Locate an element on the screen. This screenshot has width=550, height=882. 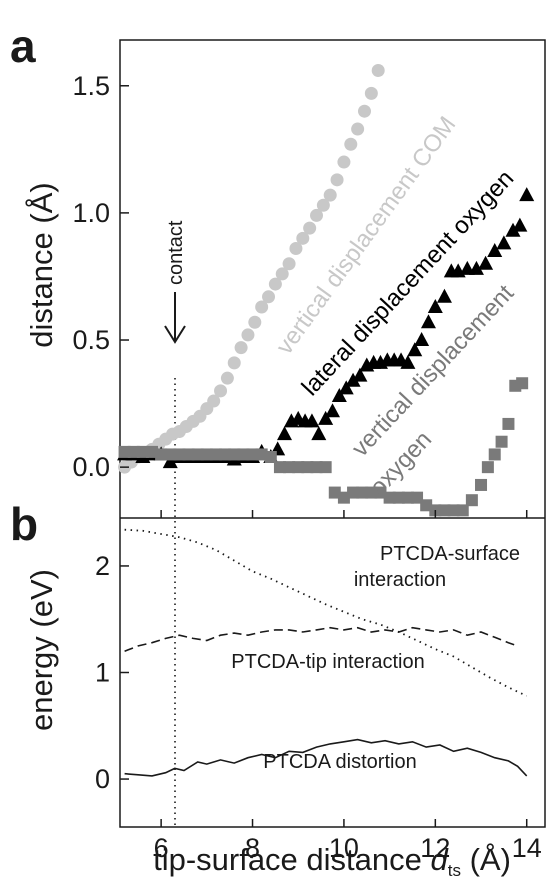
line-surface is located at coordinates (326, 612).